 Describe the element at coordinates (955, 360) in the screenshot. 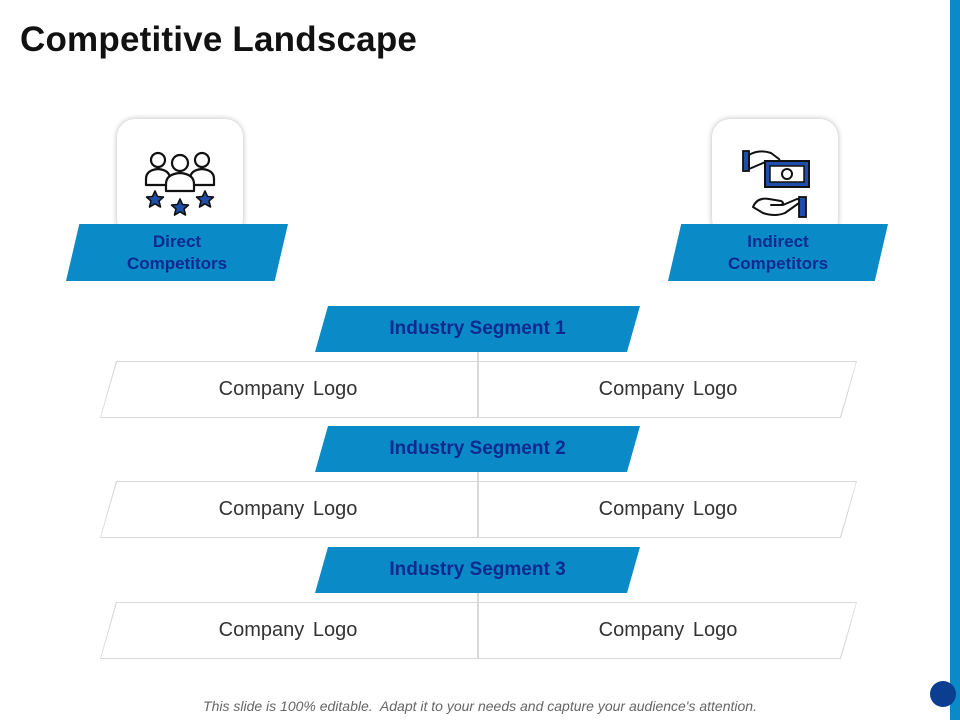

I see `right-accent-bar` at that location.